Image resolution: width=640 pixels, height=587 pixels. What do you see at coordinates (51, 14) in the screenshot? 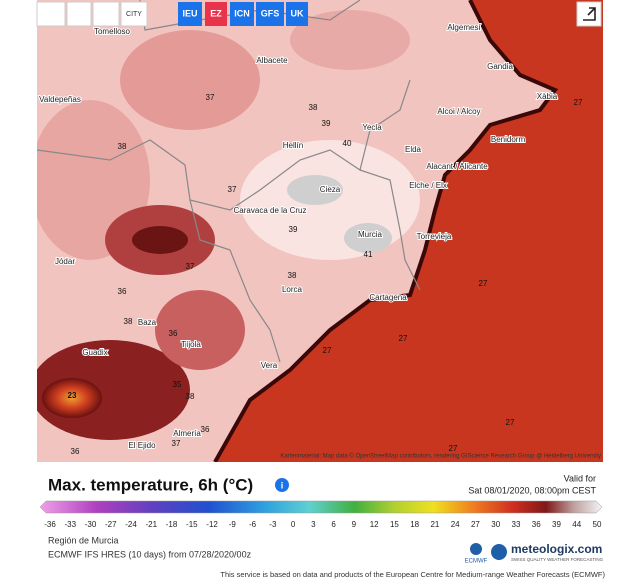
I see `grid-button` at bounding box center [51, 14].